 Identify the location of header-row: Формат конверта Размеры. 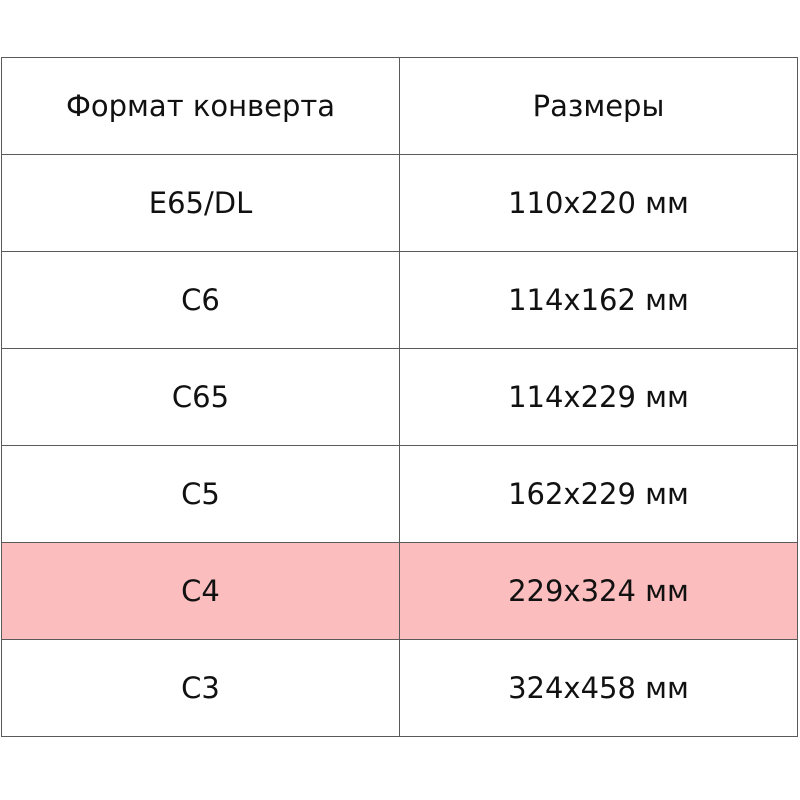
(399, 106).